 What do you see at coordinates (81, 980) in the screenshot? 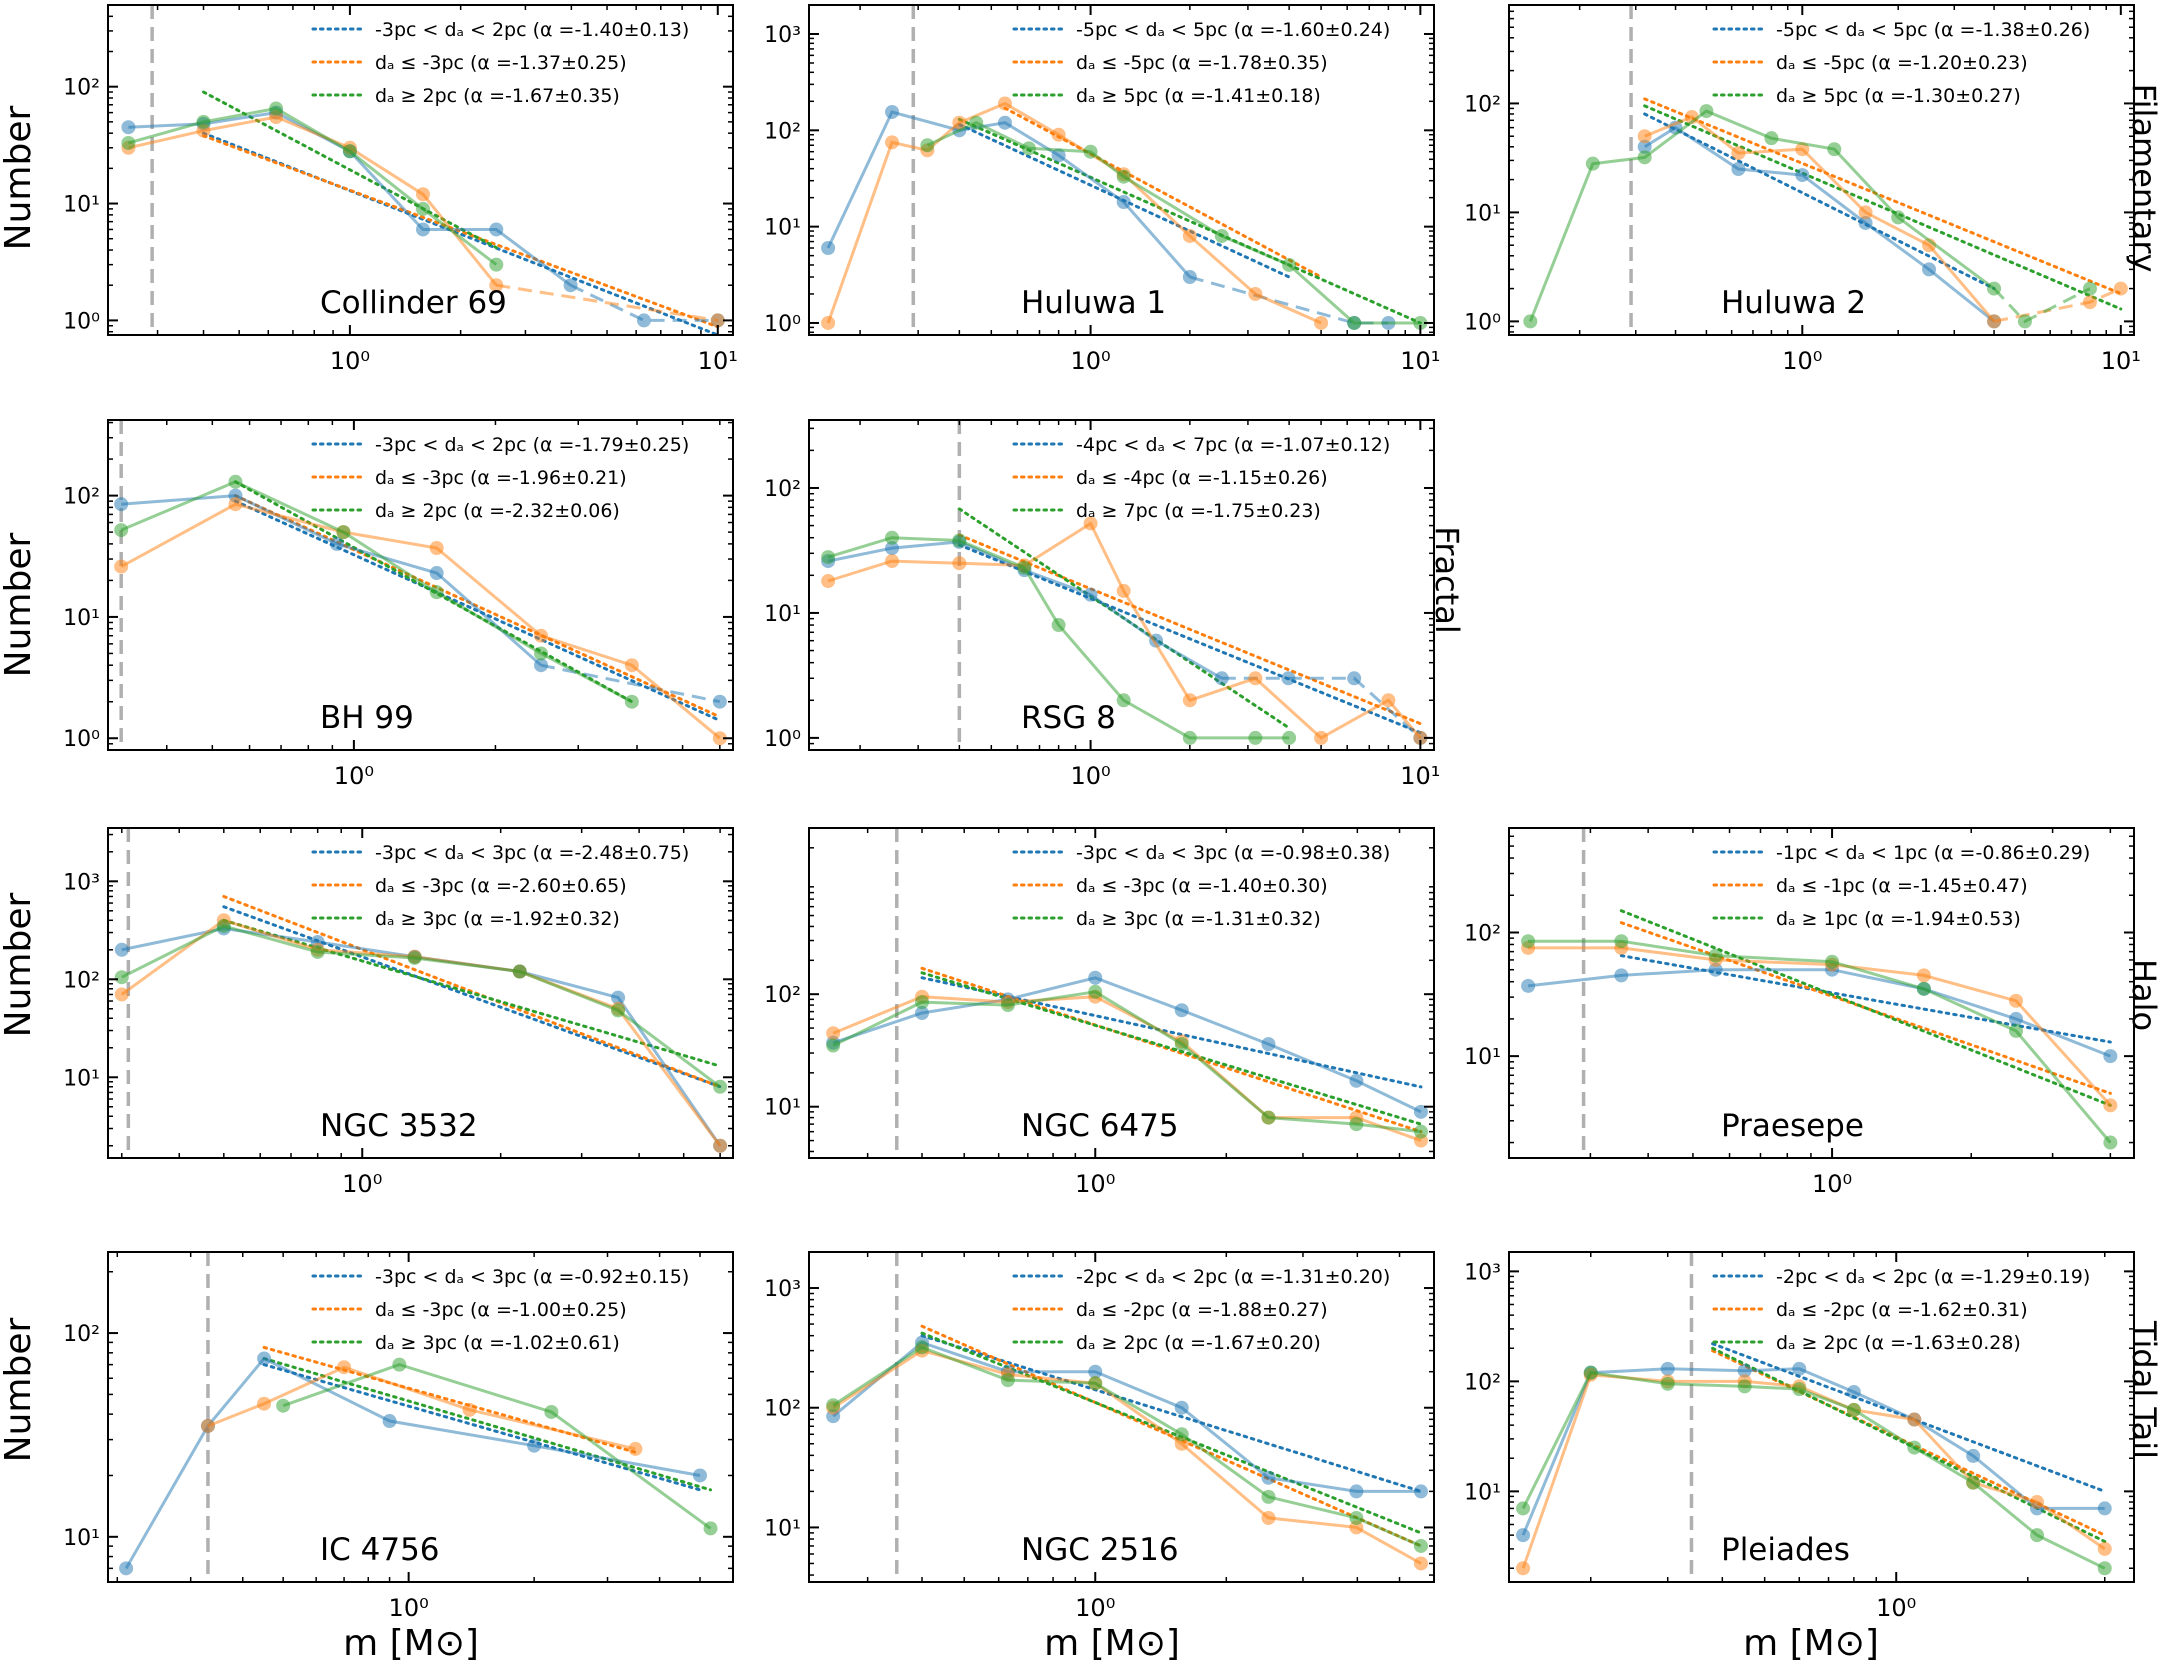
I see `y-tick-label-ngc-3532-1: 10²` at bounding box center [81, 980].